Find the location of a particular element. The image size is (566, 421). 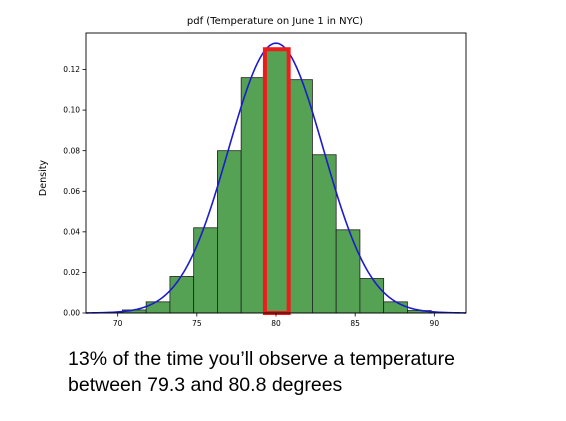

y-tick-label: 0.10 is located at coordinates (71, 110).